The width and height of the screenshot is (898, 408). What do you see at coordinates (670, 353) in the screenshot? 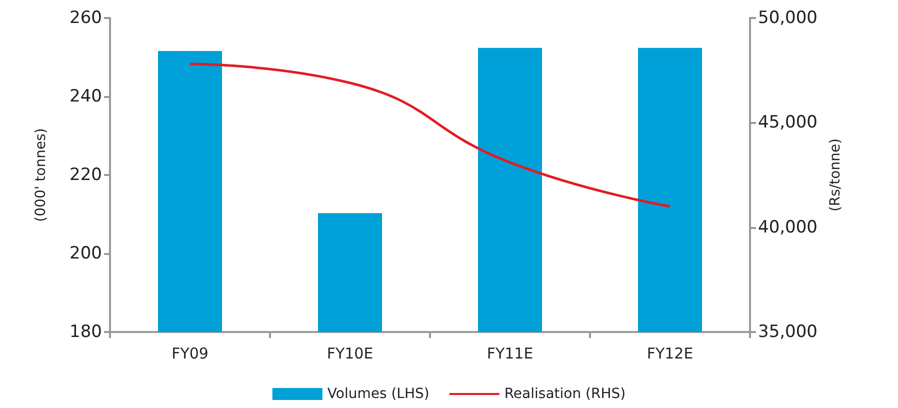
I see `x-tick-label: FY12E` at bounding box center [670, 353].